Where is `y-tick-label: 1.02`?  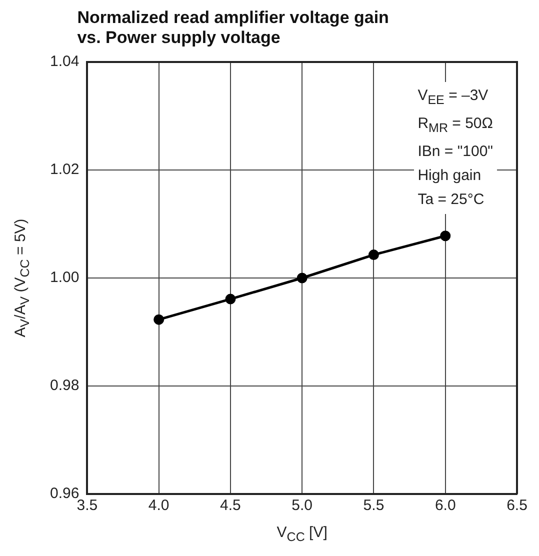
y-tick-label: 1.02 is located at coordinates (65, 169).